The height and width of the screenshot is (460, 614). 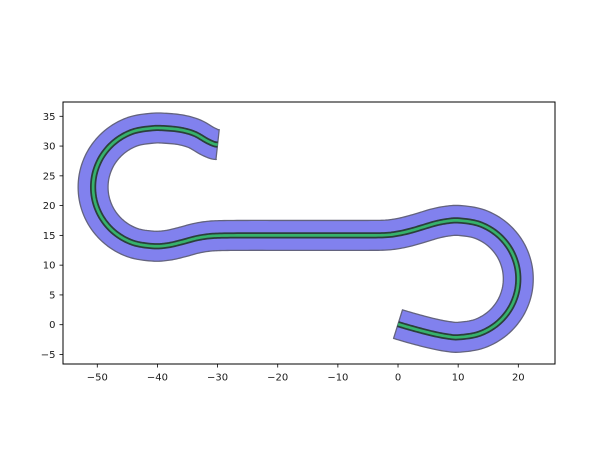 What do you see at coordinates (49, 236) in the screenshot?
I see `y-tick-label: 15` at bounding box center [49, 236].